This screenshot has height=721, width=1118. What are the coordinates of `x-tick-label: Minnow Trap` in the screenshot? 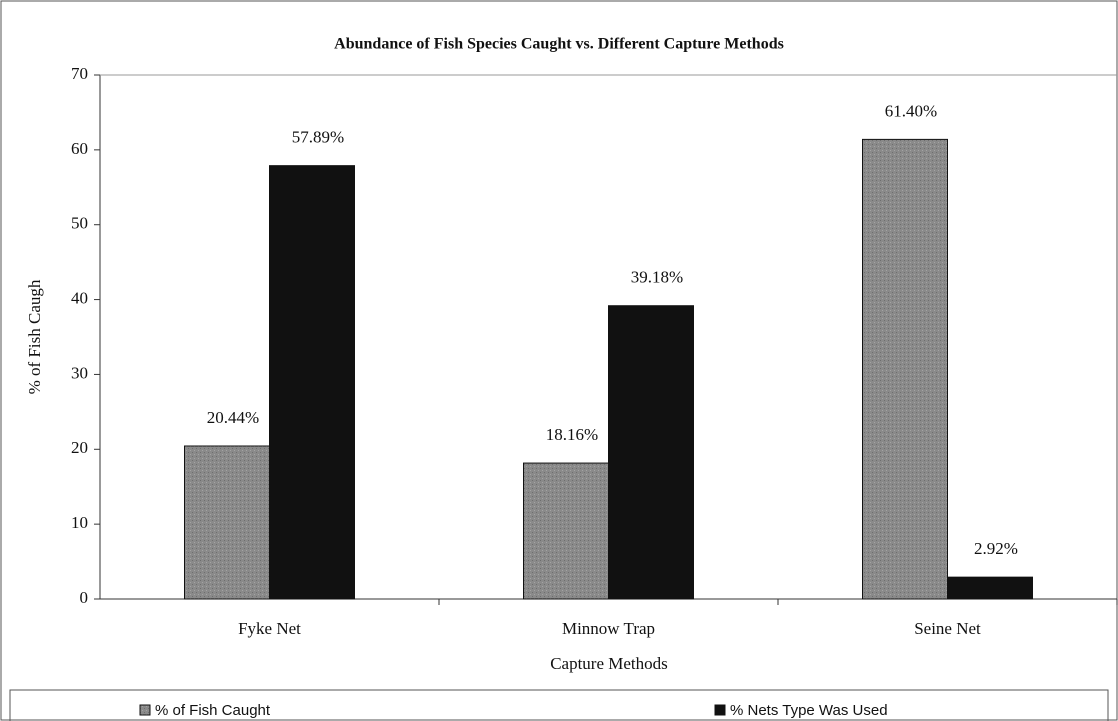 It's located at (608, 628).